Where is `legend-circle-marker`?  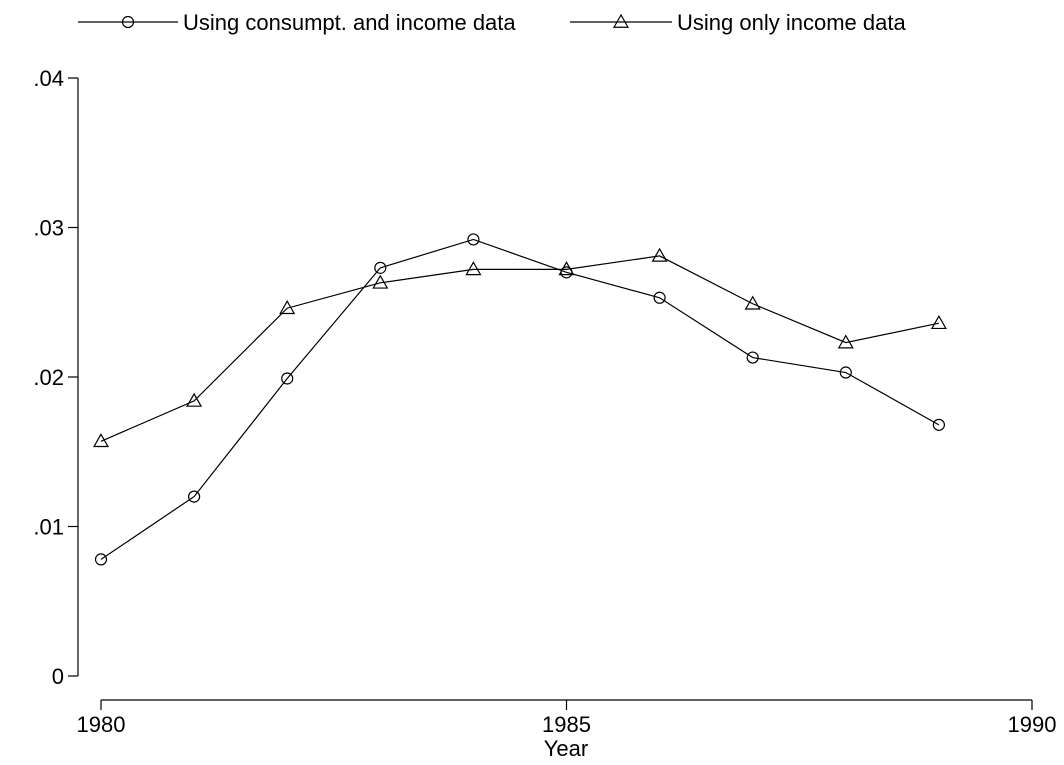
legend-circle-marker is located at coordinates (128, 22).